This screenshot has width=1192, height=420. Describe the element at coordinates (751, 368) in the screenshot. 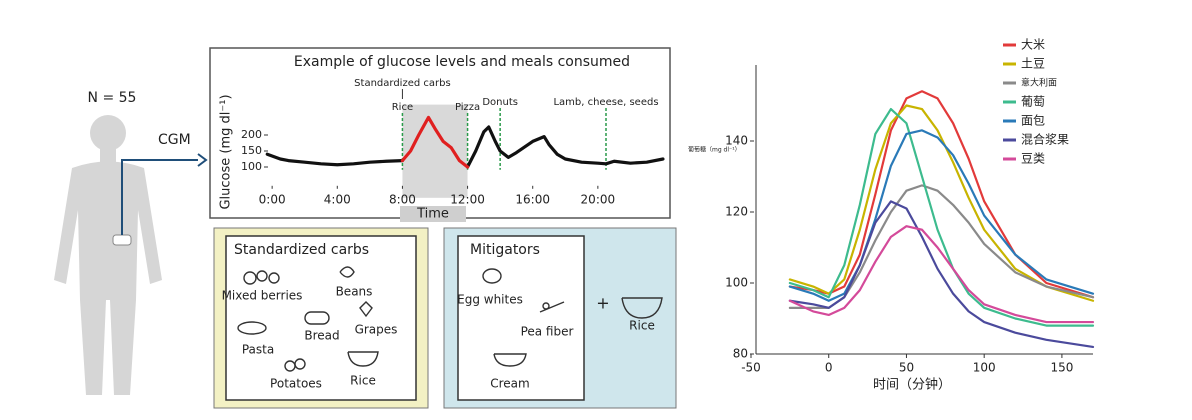

I see `x-tick-label: -50` at that location.